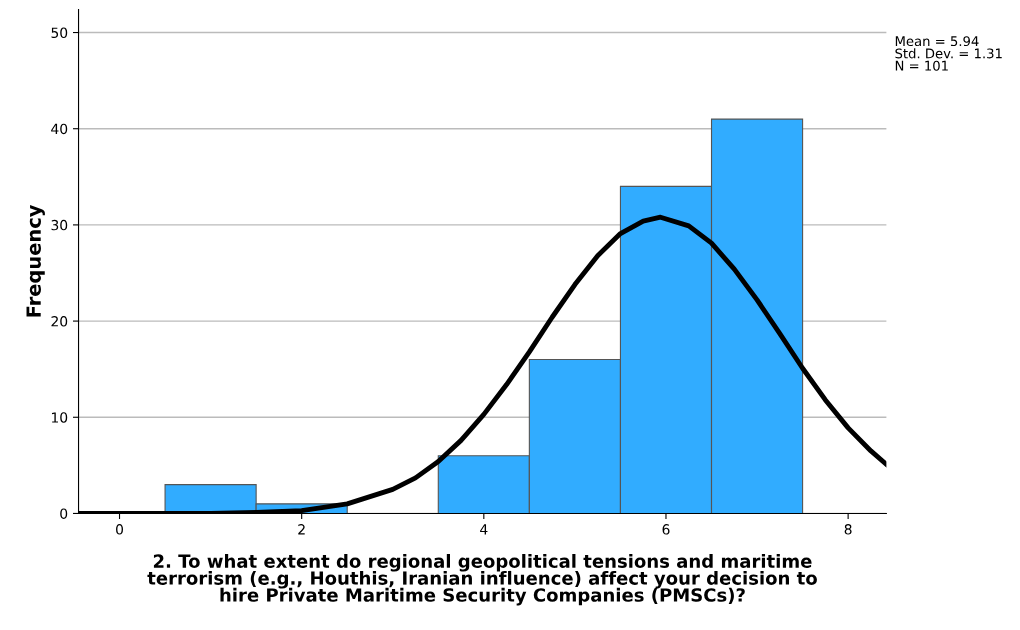 This screenshot has height=630, width=1020. What do you see at coordinates (848, 529) in the screenshot?
I see `x-tick-label: 8` at bounding box center [848, 529].